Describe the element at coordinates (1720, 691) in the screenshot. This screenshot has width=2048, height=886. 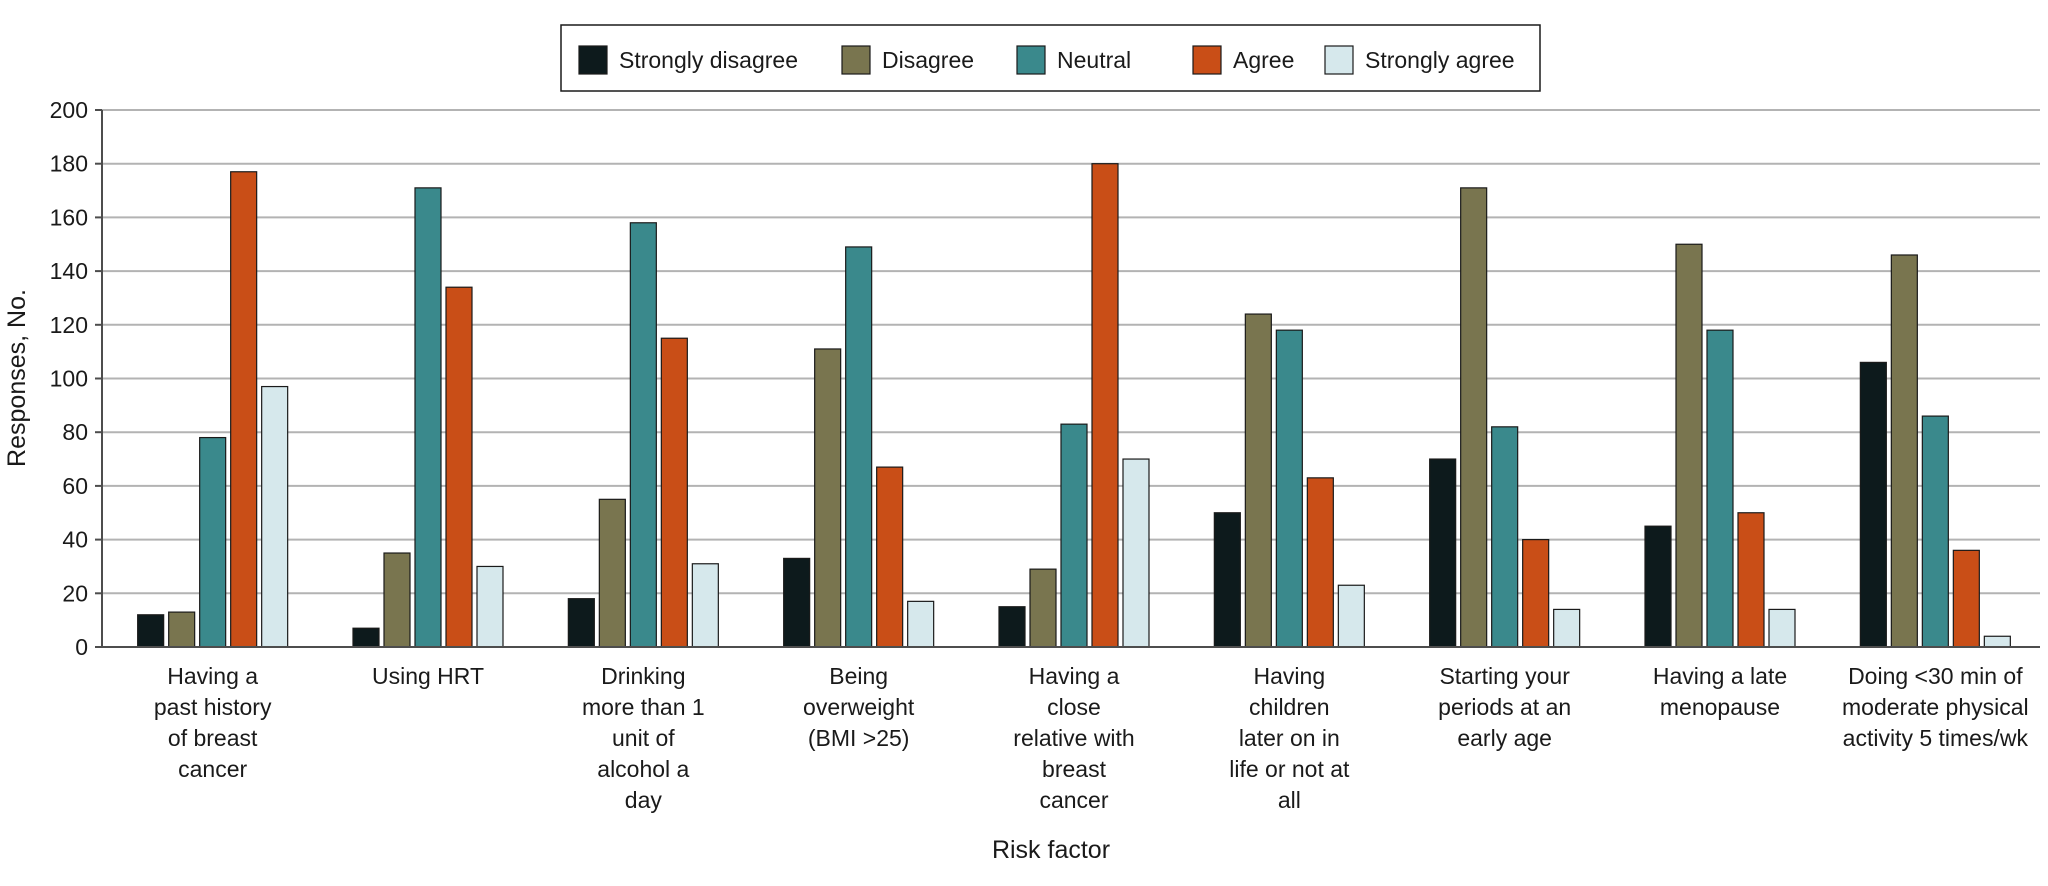
I see `x-tick-label: Having a late menopause` at that location.